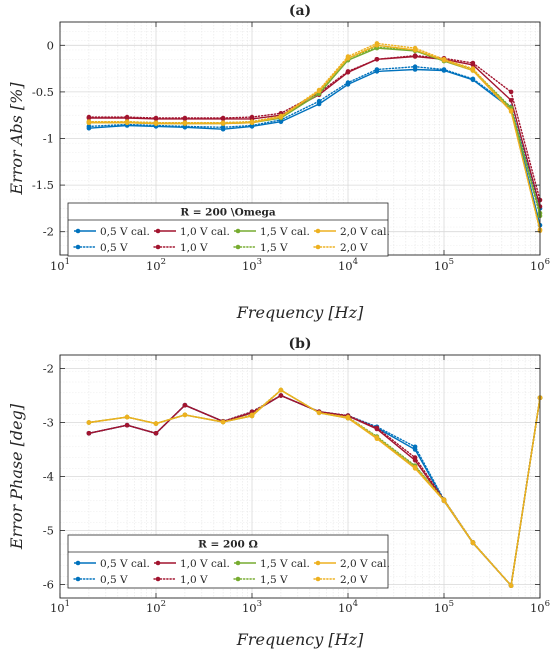 This screenshot has height=660, width=550. What do you see at coordinates (67, 604) in the screenshot?
I see `x-tick-exponent: 1` at bounding box center [67, 604].